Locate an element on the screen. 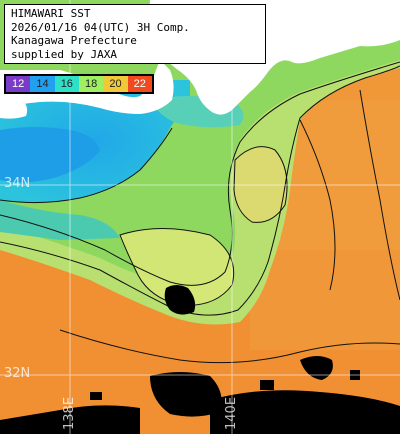  info-line-1: HIMAWARI SST is located at coordinates (51, 13).